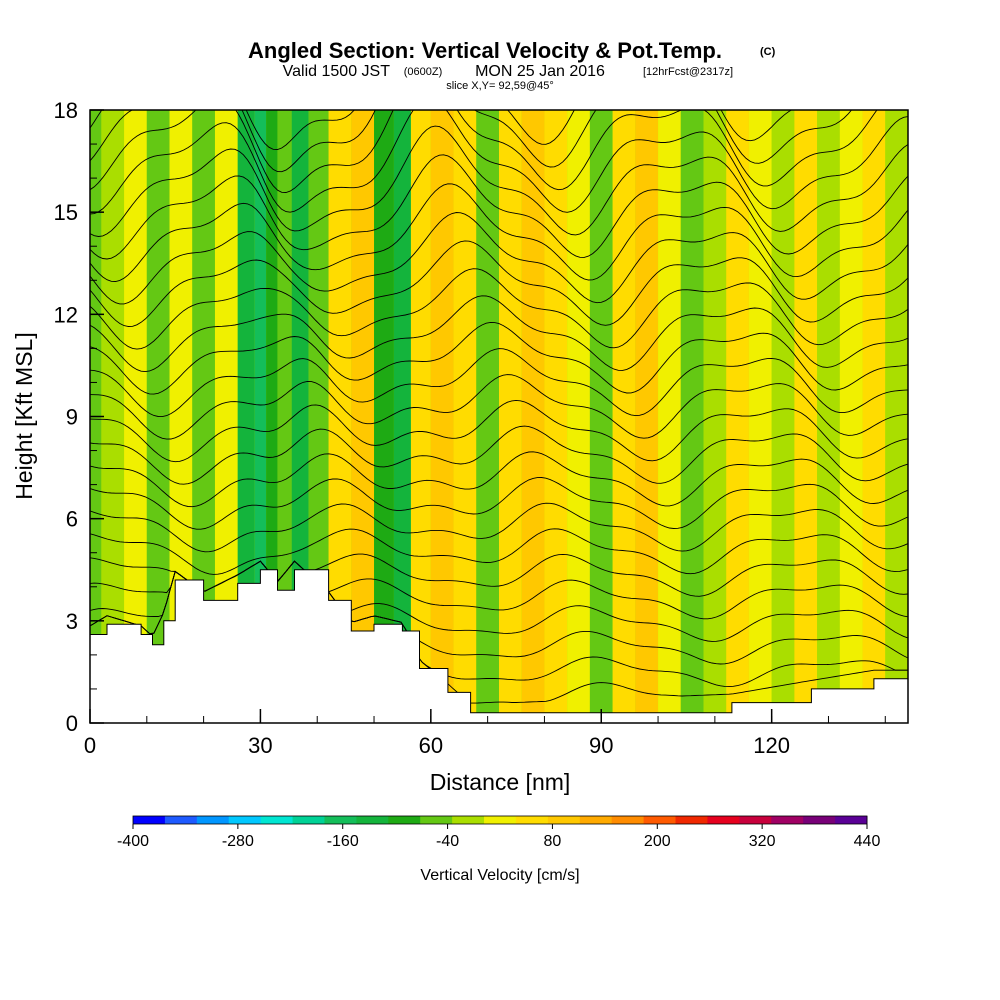 The width and height of the screenshot is (1000, 1000). I want to click on terrain-mask, so click(499, 646).